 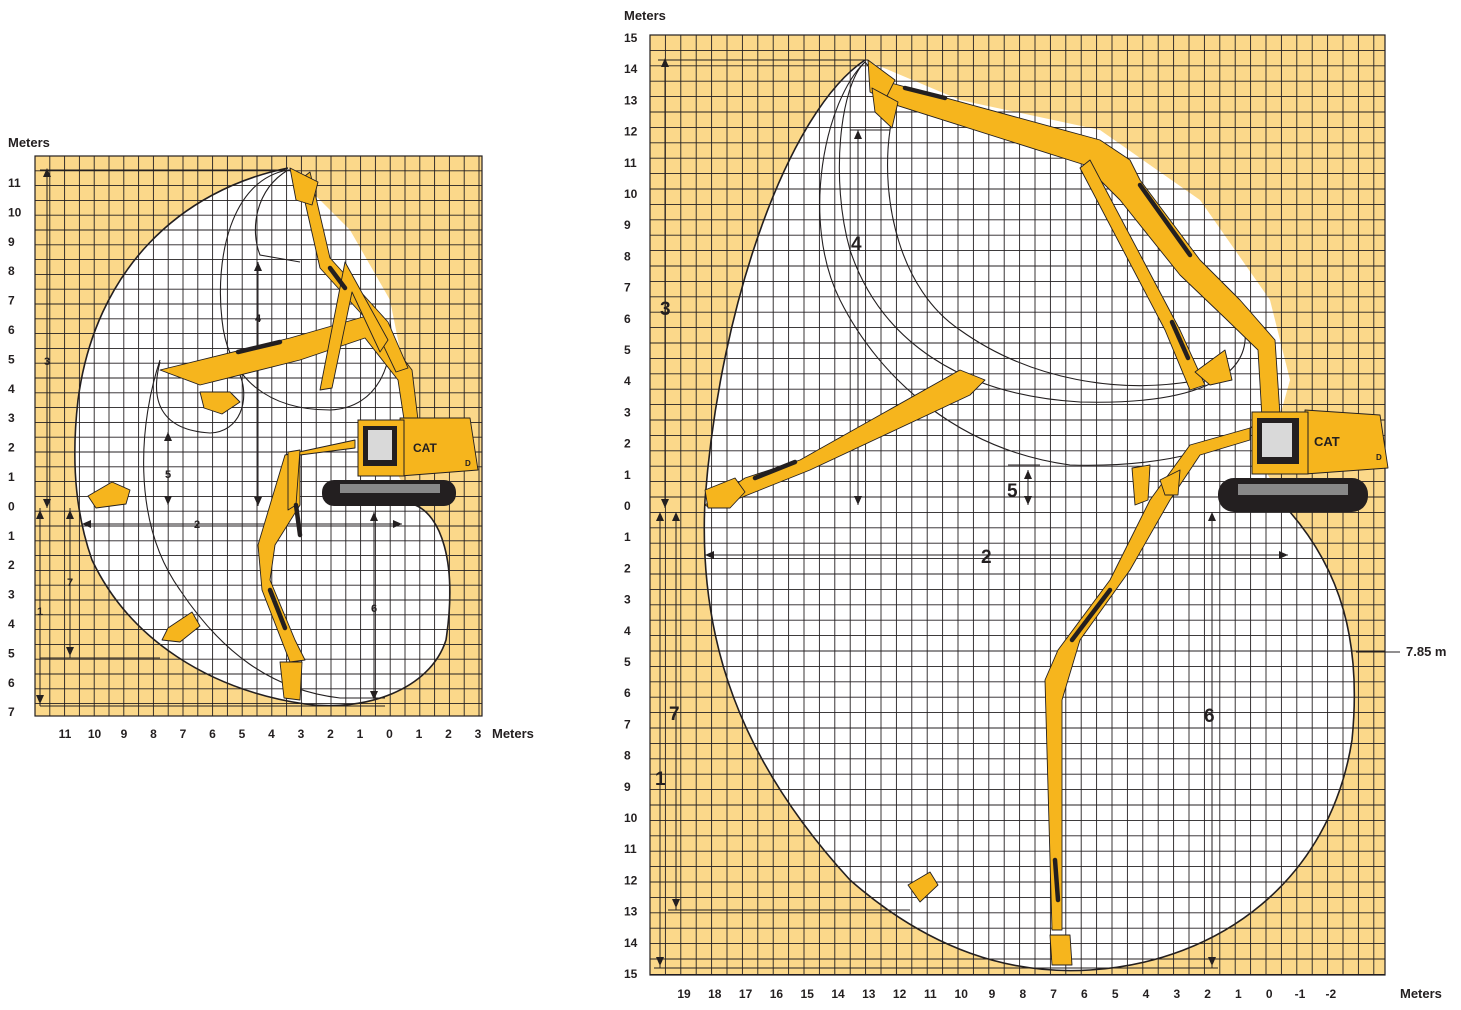 What do you see at coordinates (986, 557) in the screenshot?
I see `right-dim-2: 2` at bounding box center [986, 557].